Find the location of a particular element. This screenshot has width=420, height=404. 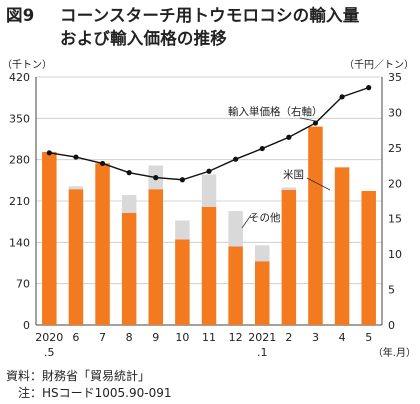

y-right-tick-label: 0 is located at coordinates (391, 325).